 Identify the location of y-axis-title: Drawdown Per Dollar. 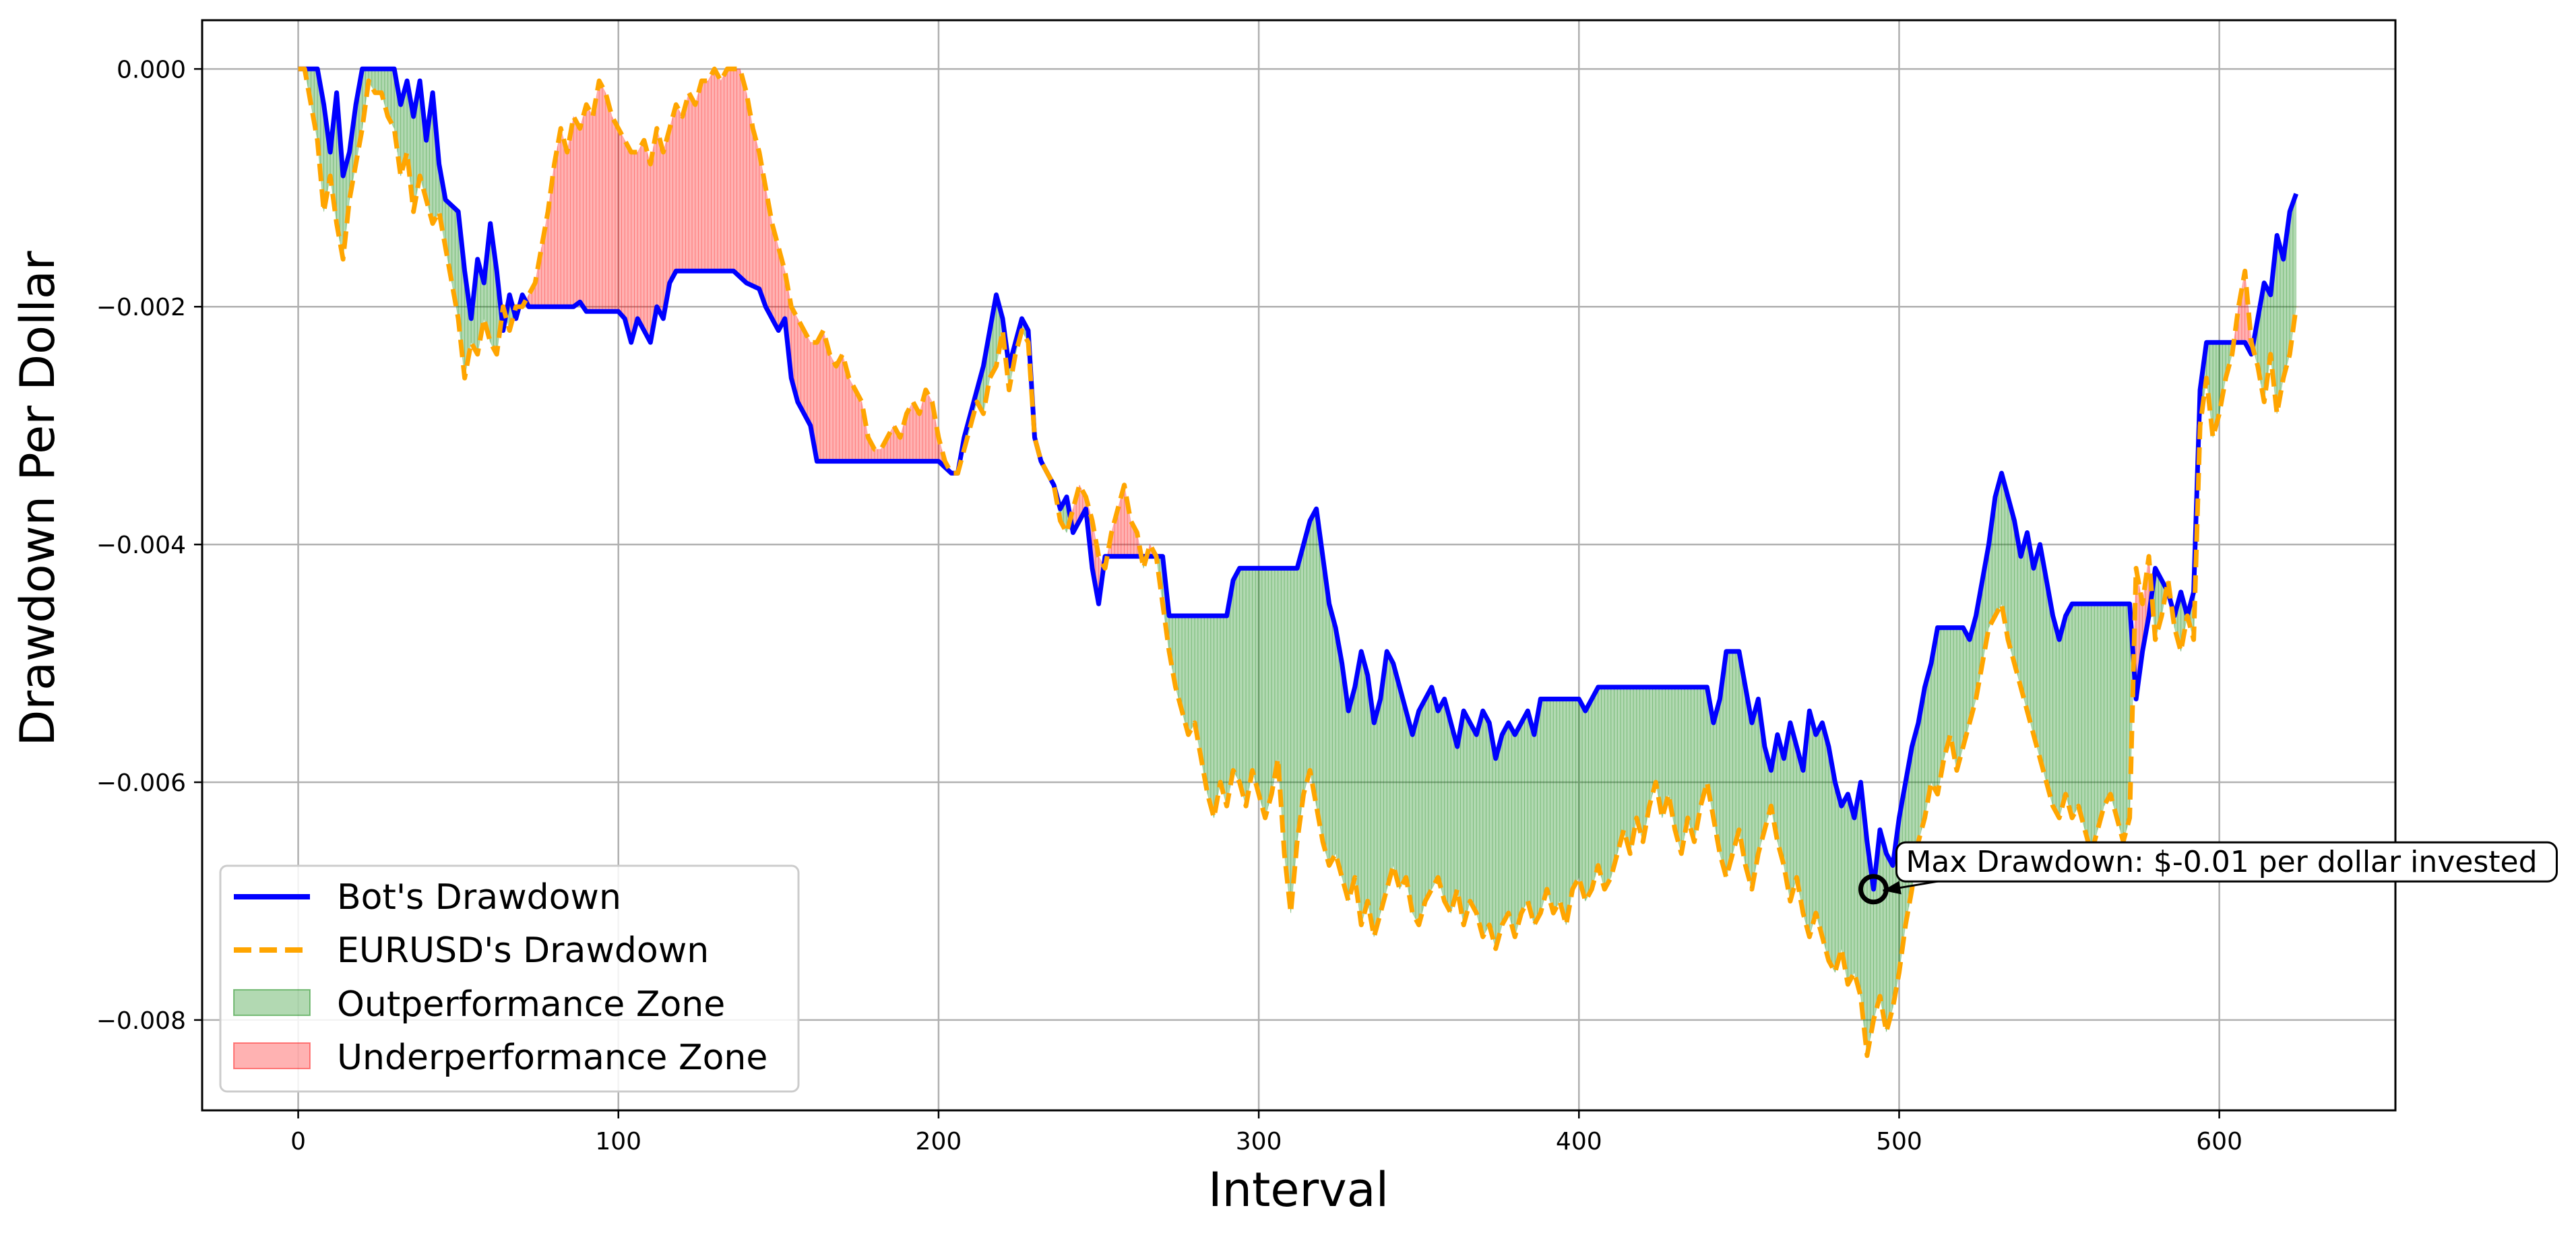
(37, 498).